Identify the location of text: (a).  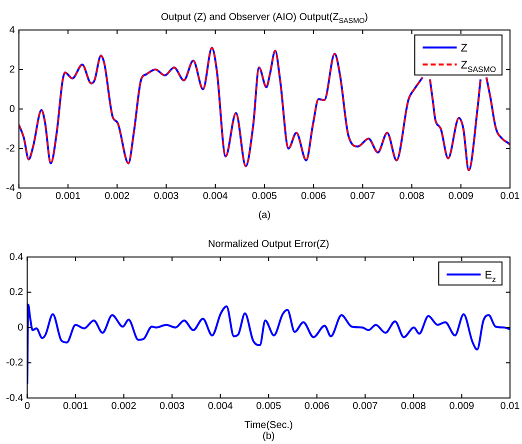
(264, 215).